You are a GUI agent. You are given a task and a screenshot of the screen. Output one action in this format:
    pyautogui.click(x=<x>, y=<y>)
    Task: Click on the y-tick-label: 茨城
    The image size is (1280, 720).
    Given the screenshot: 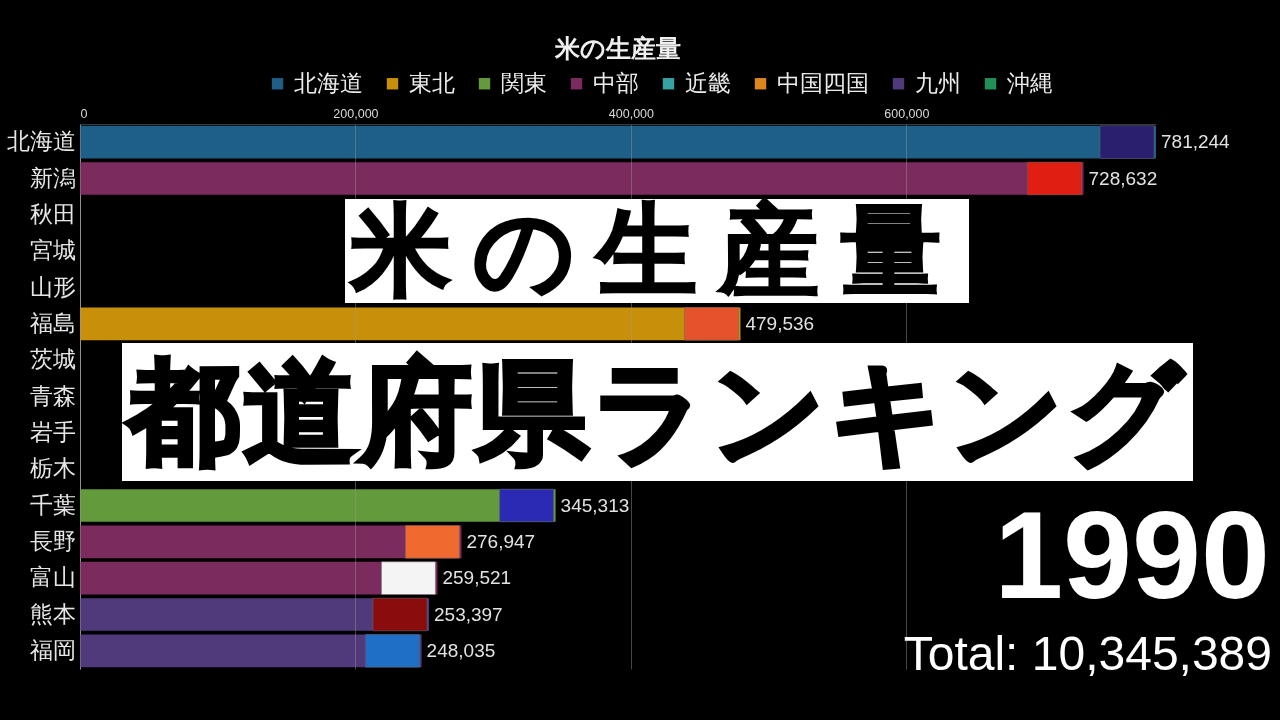 What is the action you would take?
    pyautogui.click(x=52, y=359)
    